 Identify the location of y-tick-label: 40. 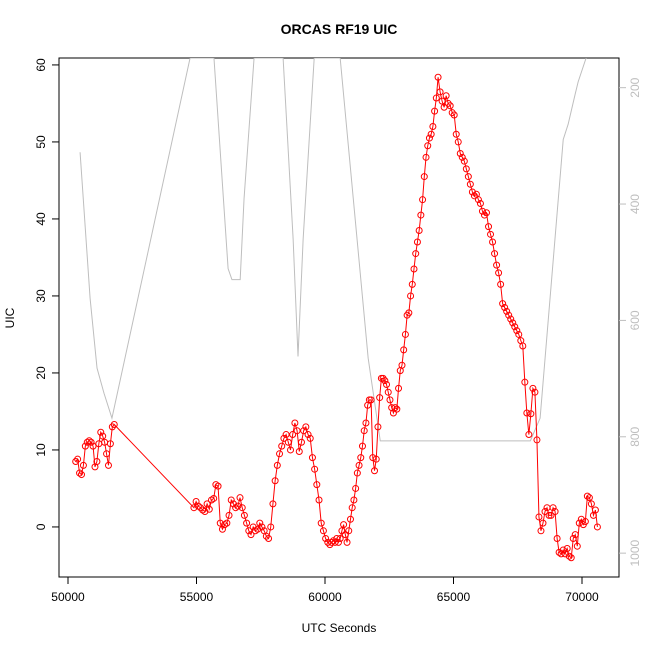
(41, 219).